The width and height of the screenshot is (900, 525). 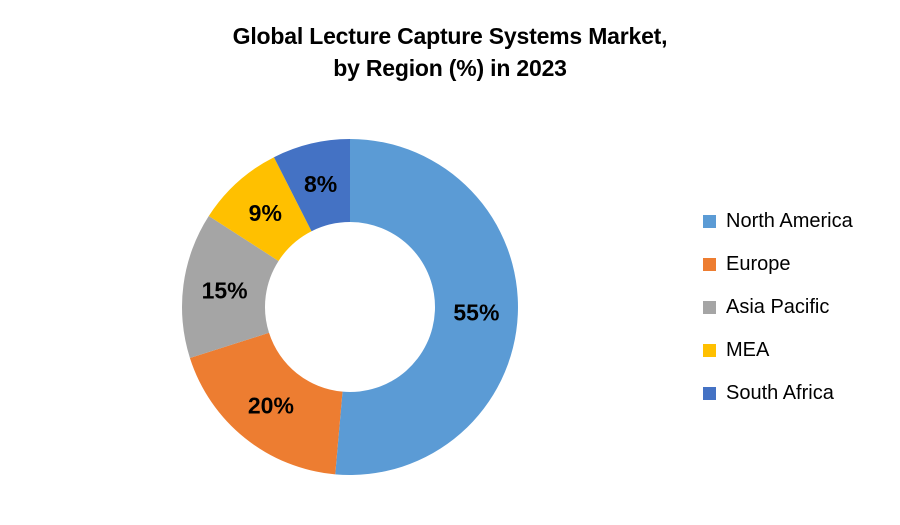 I want to click on slice-label-europe: 20%, so click(x=271, y=406).